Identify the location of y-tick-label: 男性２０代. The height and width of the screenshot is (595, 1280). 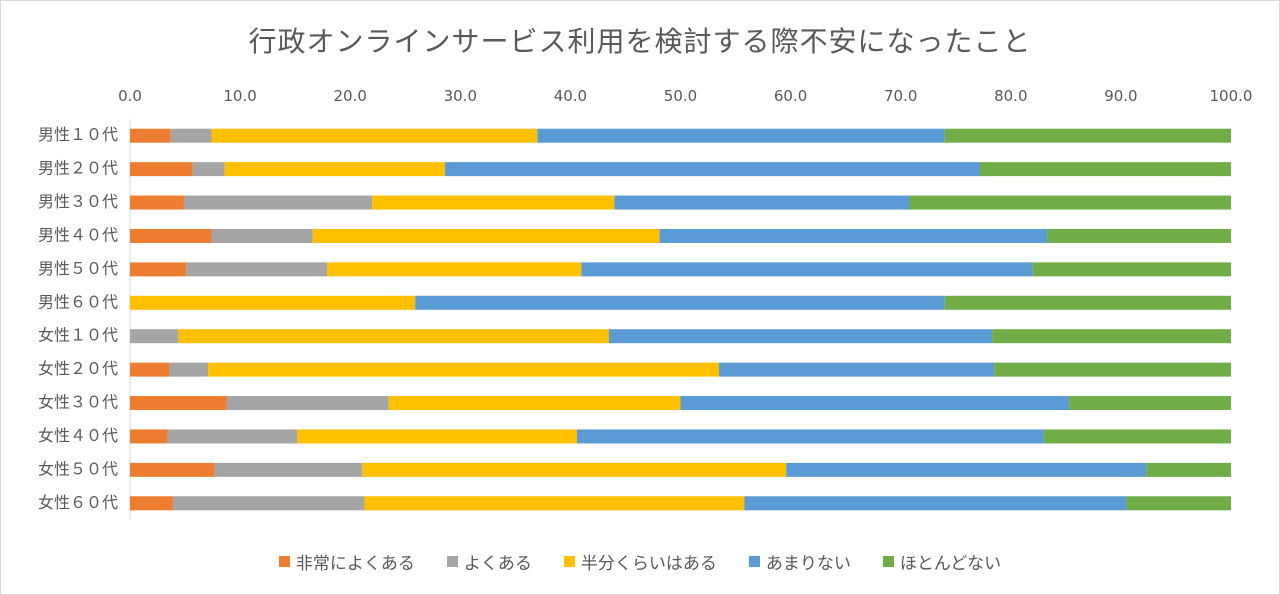
(78, 168).